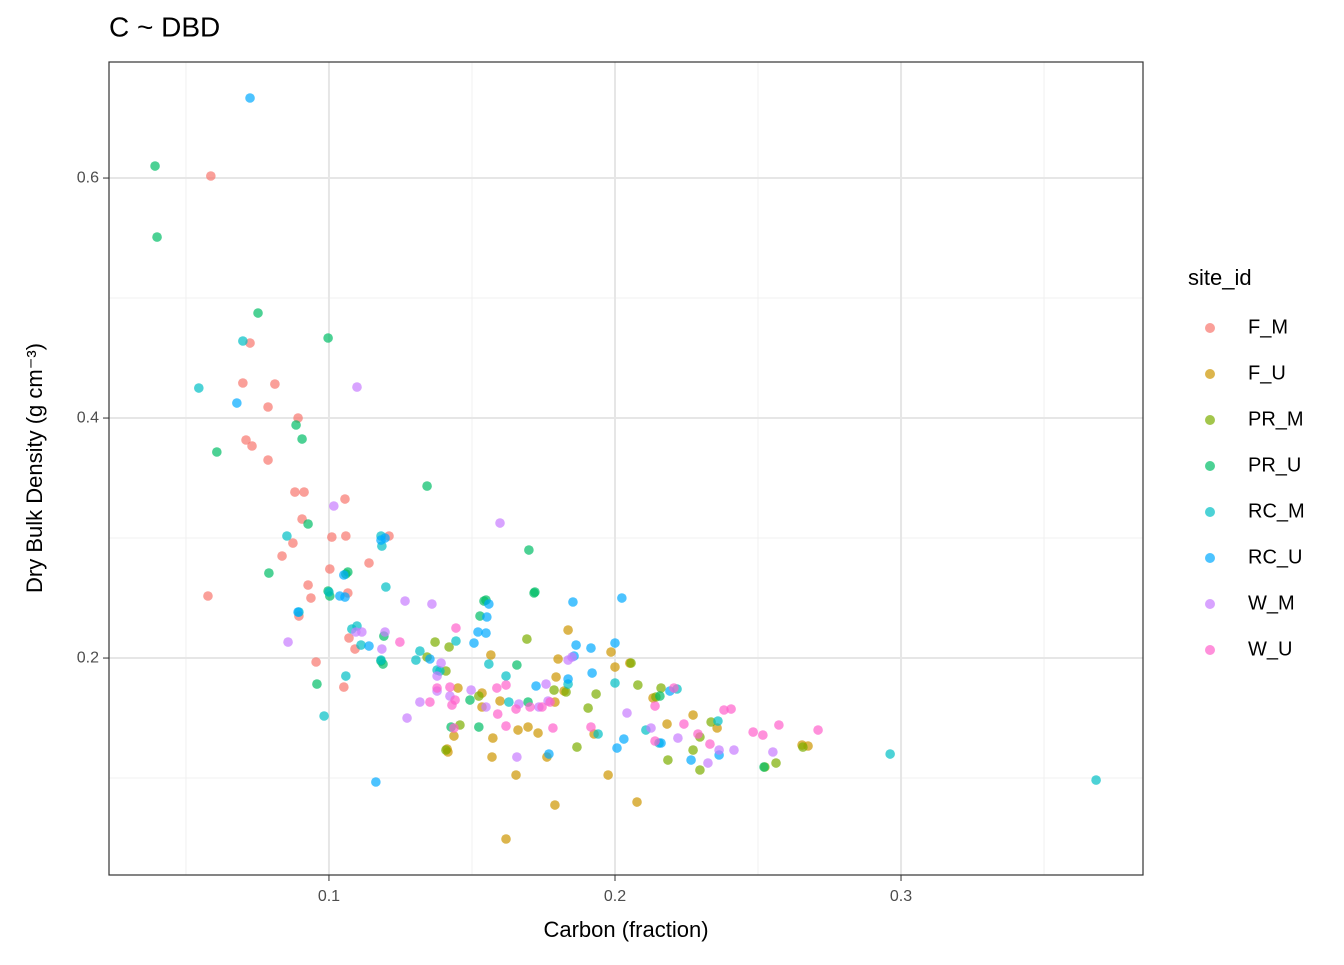  What do you see at coordinates (1271, 603) in the screenshot?
I see `legend-label: W_M` at bounding box center [1271, 603].